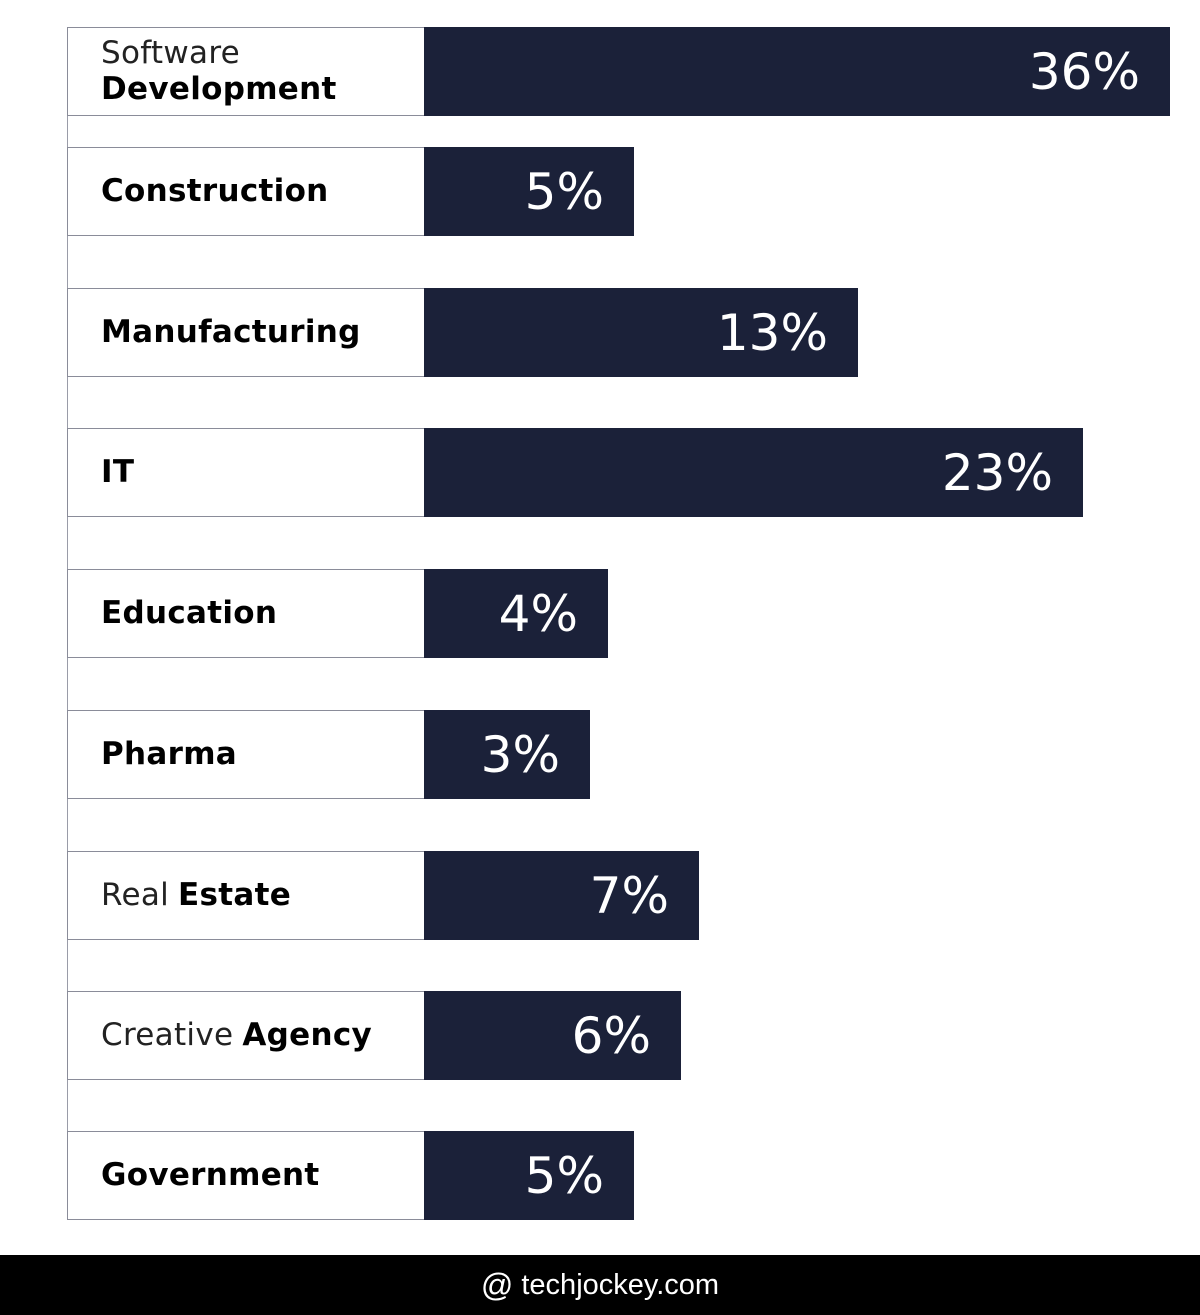 Image resolution: width=1200 pixels, height=1315 pixels. What do you see at coordinates (497, 1284) in the screenshot?
I see `at-icon: @` at bounding box center [497, 1284].